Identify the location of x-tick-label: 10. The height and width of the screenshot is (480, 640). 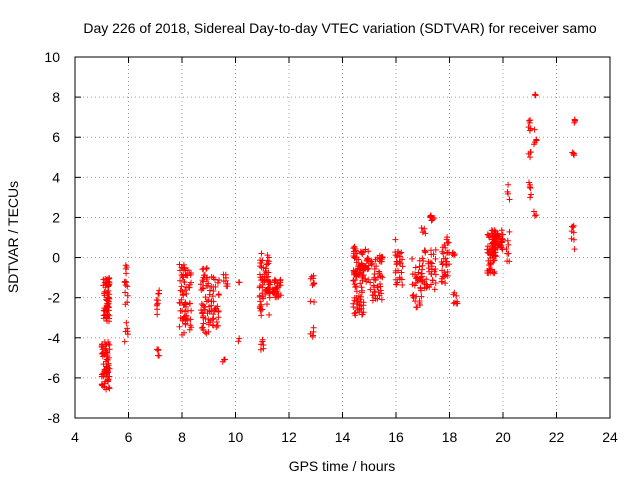
(236, 437).